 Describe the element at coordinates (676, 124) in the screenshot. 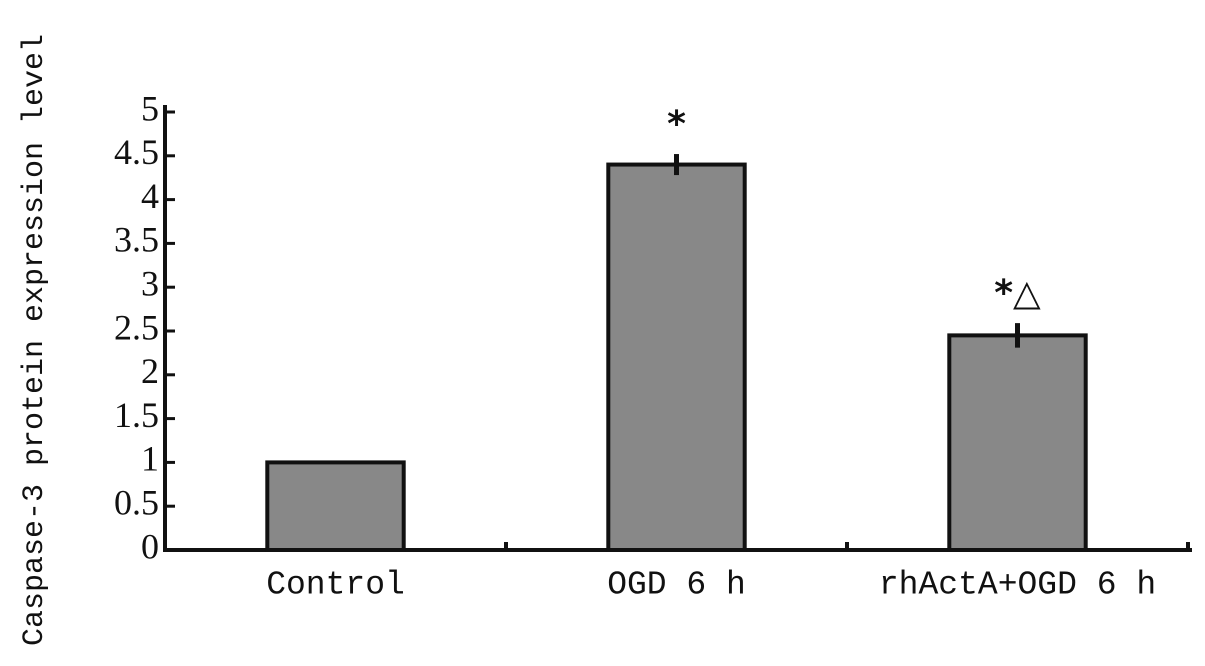

I see `annotation: *` at that location.